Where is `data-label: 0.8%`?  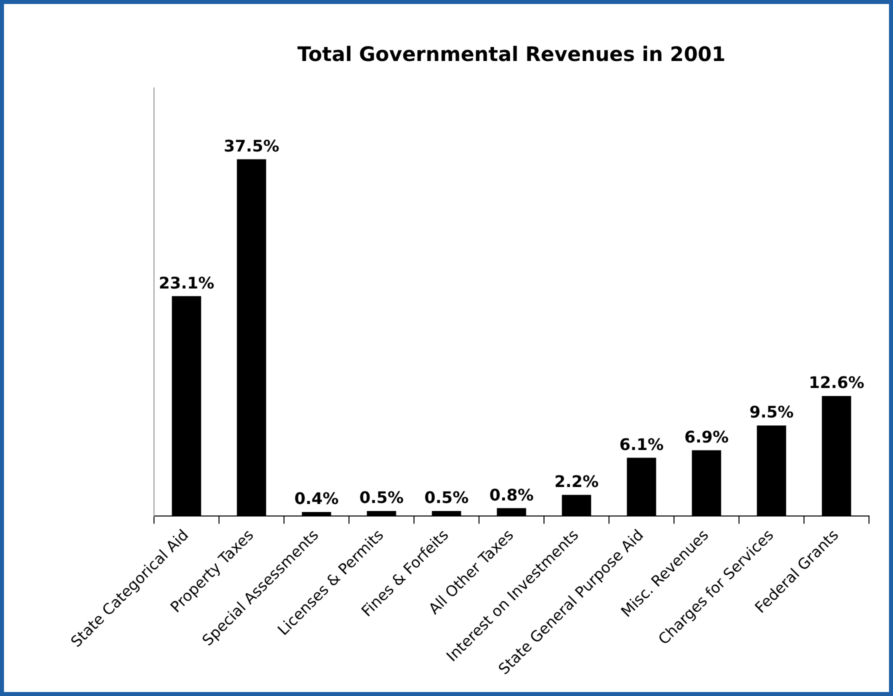
data-label: 0.8% is located at coordinates (511, 494).